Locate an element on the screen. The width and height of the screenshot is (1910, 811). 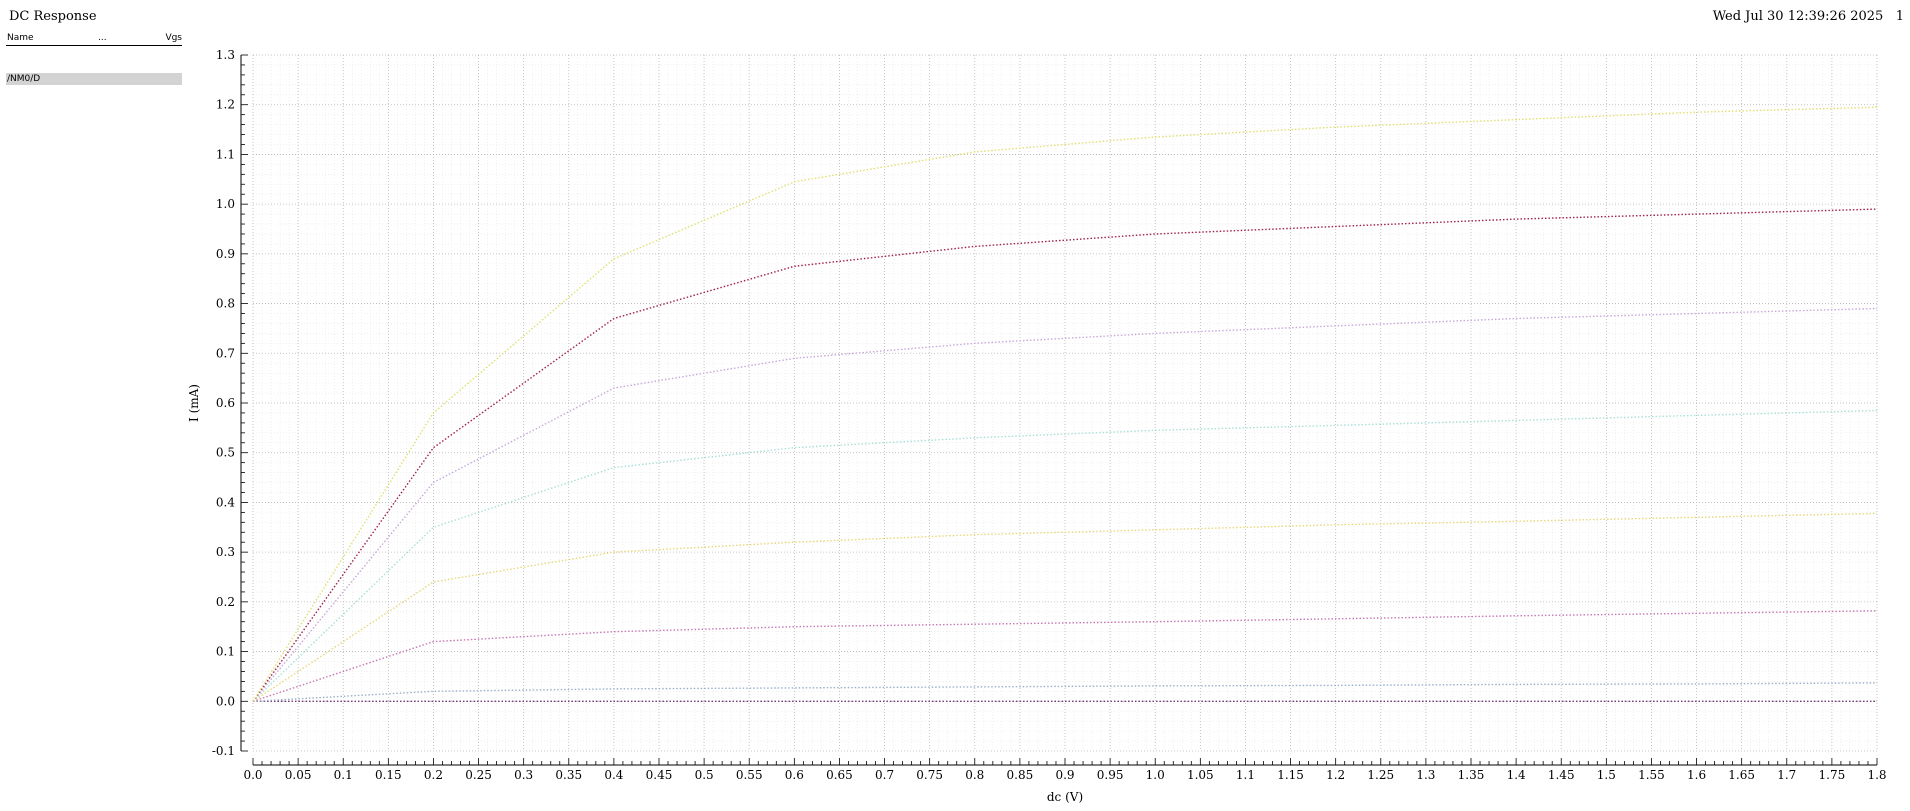
legend-header: Name ... Vgs is located at coordinates (94, 39).